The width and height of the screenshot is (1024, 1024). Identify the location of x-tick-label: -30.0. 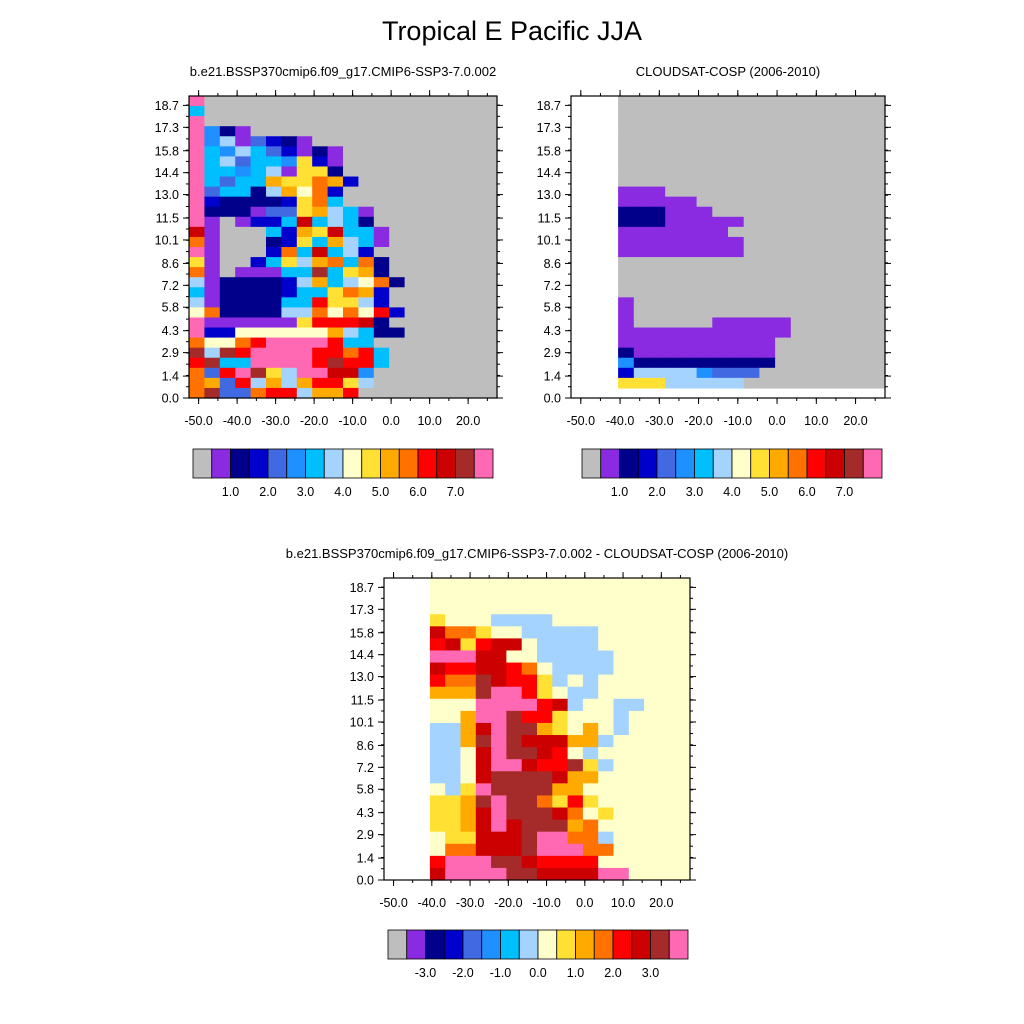
(659, 421).